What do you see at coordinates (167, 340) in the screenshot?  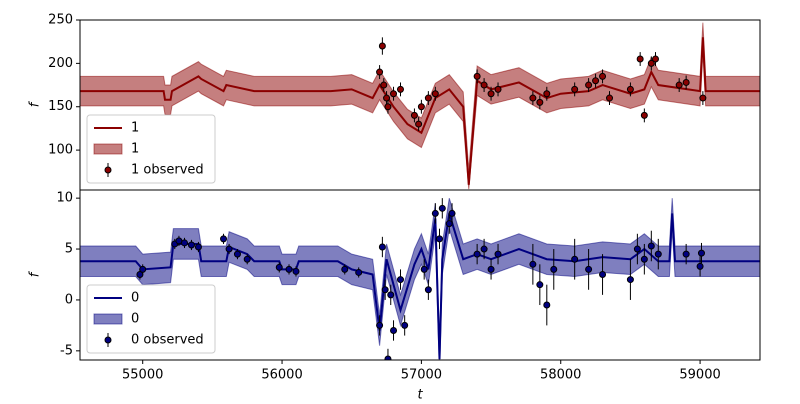 I see `legend-label: 0 observed` at bounding box center [167, 340].